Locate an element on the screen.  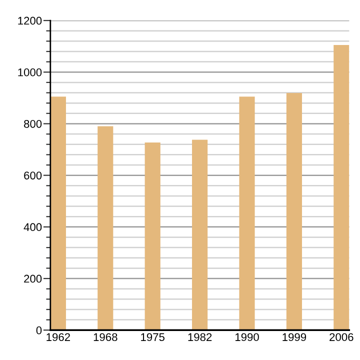
y-tick-label: 400 is located at coordinates (33, 227).